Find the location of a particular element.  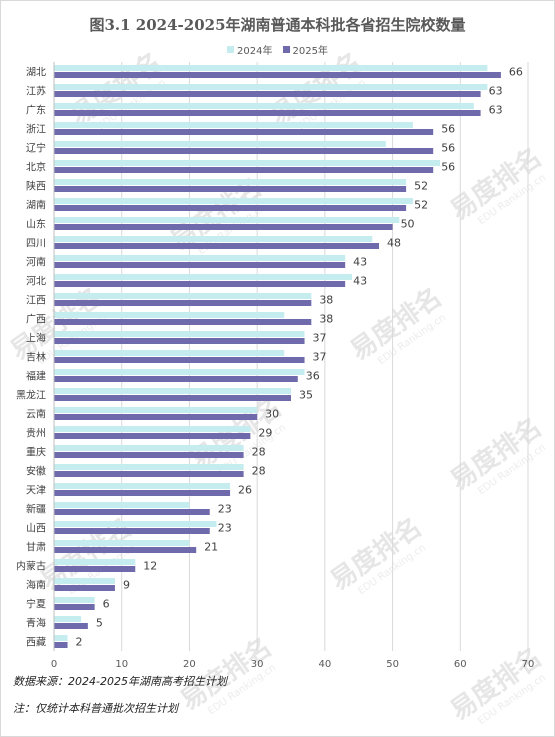

legend-item-2024: 2024年 is located at coordinates (250, 49).